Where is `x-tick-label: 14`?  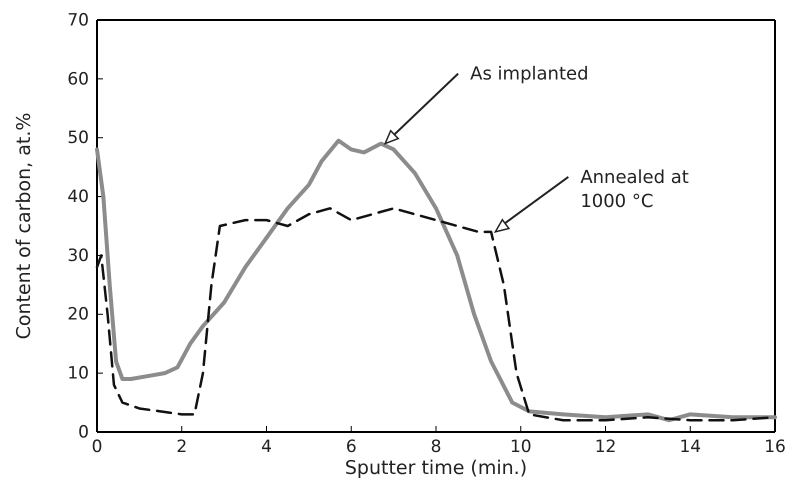 x-tick-label: 14 is located at coordinates (690, 447).